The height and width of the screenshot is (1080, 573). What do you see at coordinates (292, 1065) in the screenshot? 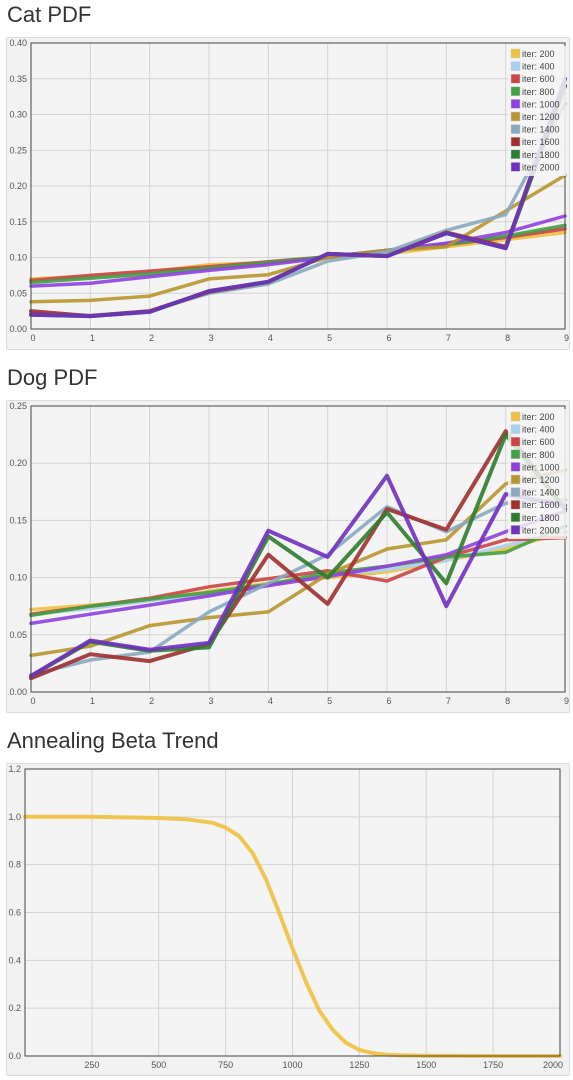
I see `x-tick-label: 1000` at bounding box center [292, 1065].